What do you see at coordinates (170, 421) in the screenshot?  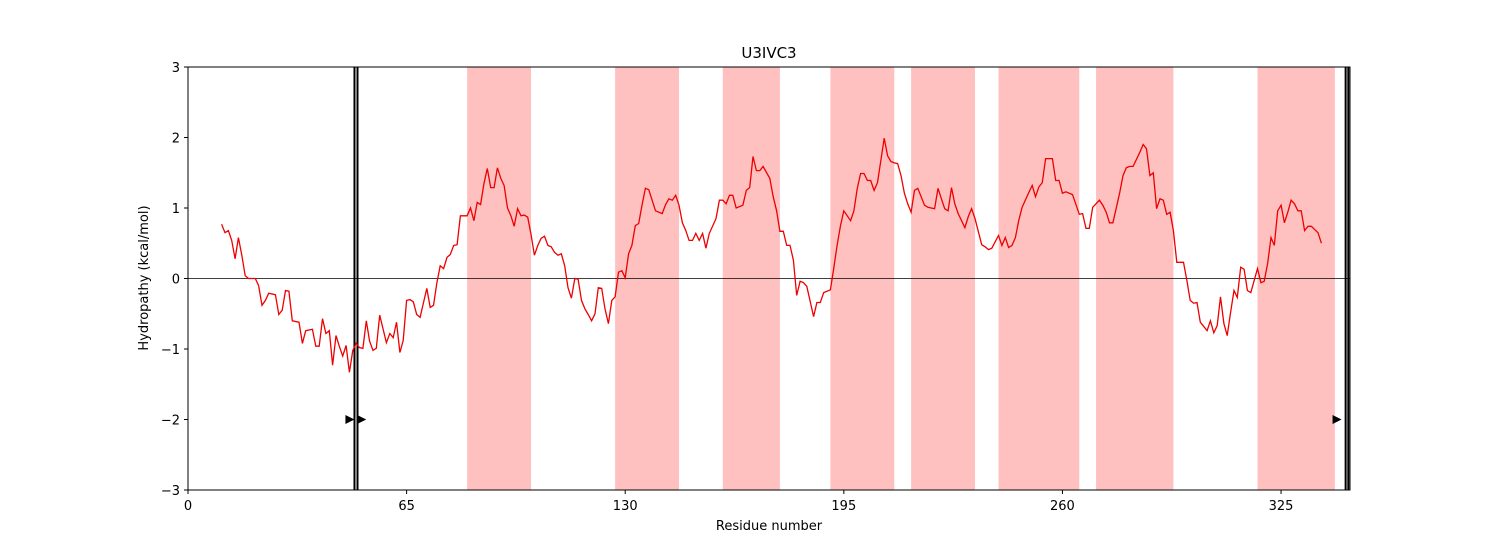 I see `y-tick-label: −2` at bounding box center [170, 421].